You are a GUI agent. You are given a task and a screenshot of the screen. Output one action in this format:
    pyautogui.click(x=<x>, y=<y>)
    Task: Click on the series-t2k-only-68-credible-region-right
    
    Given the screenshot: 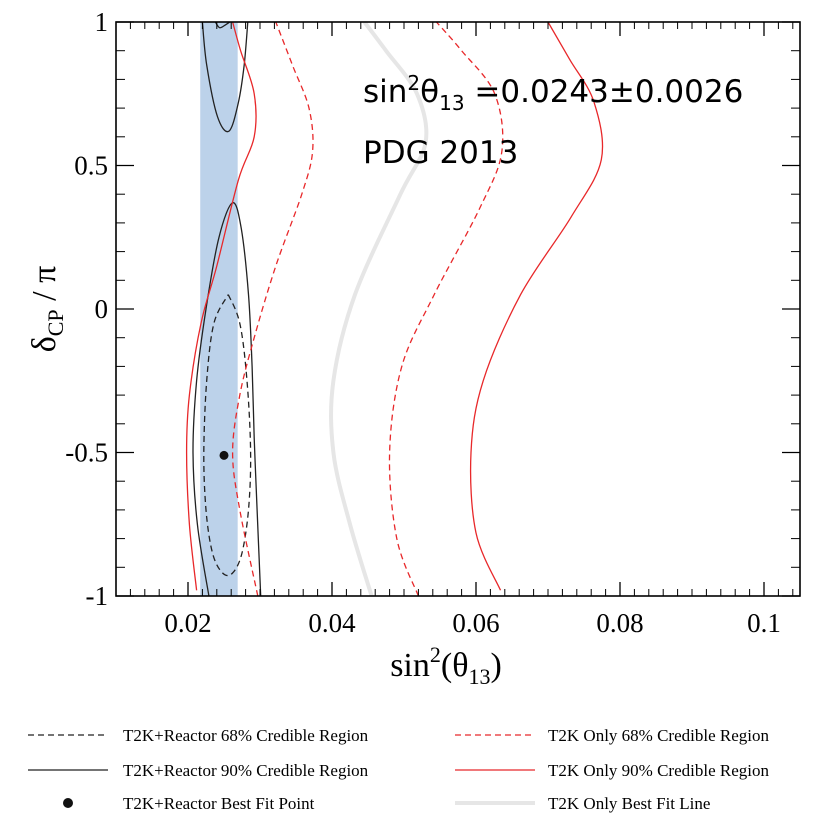 What is the action you would take?
    pyautogui.click(x=446, y=309)
    